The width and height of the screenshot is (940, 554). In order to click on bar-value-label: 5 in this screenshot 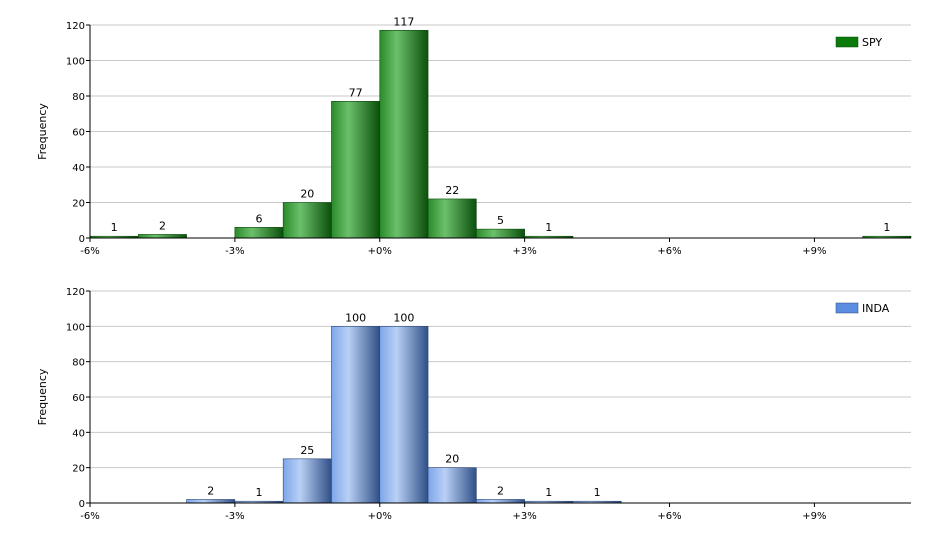, I will do `click(500, 220)`.